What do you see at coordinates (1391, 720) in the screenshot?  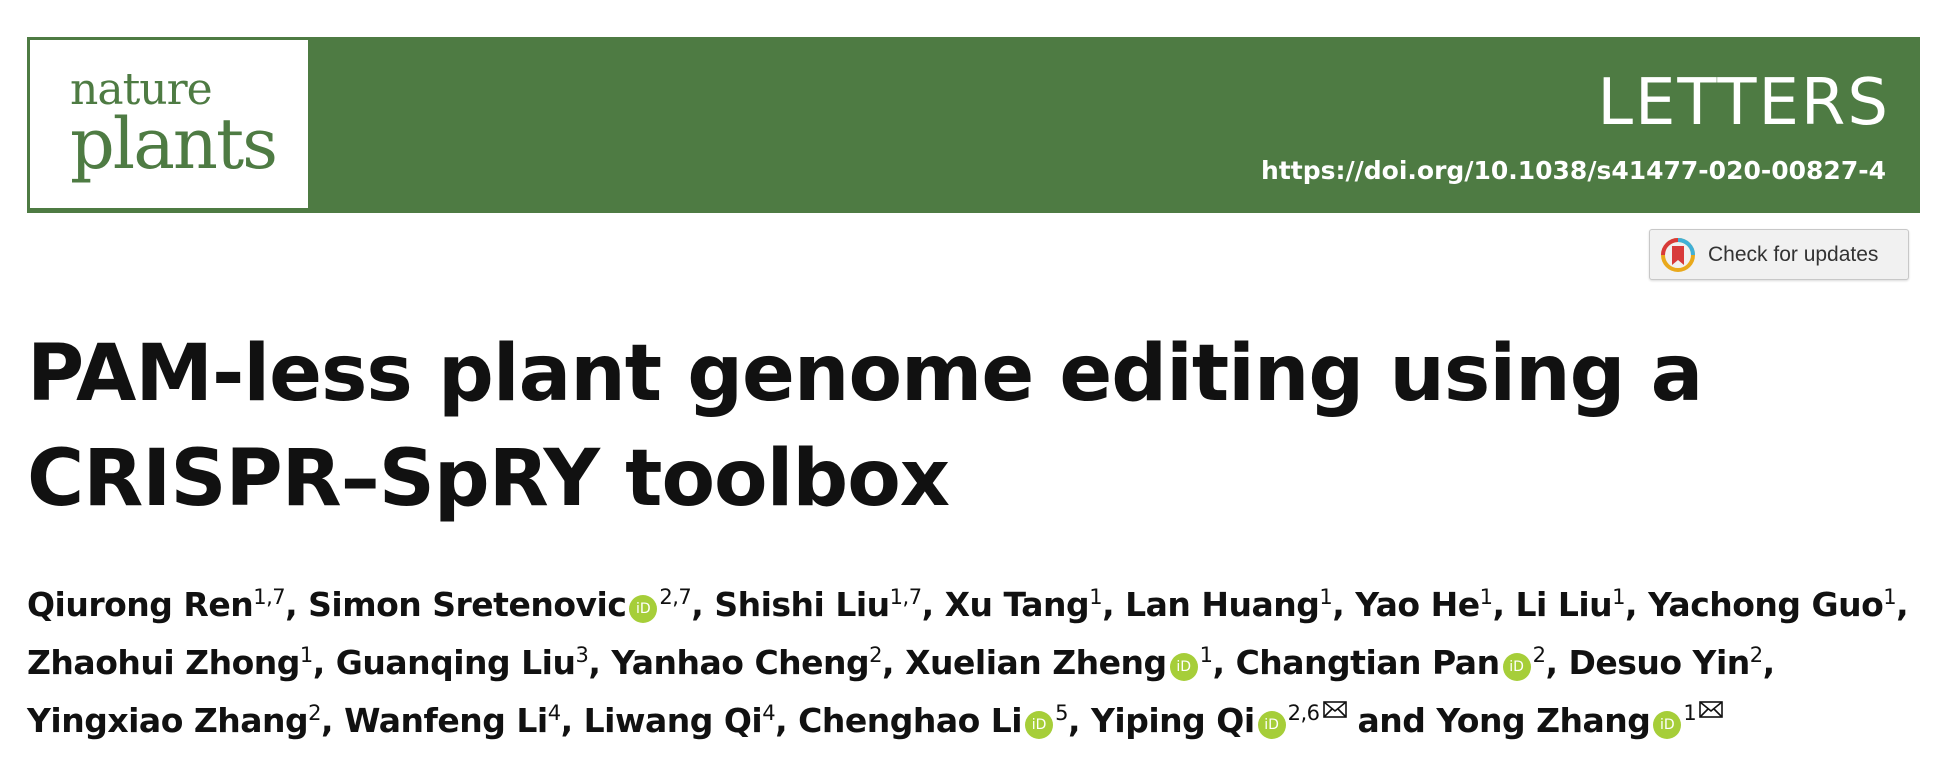 I see `author-separator: and` at bounding box center [1391, 720].